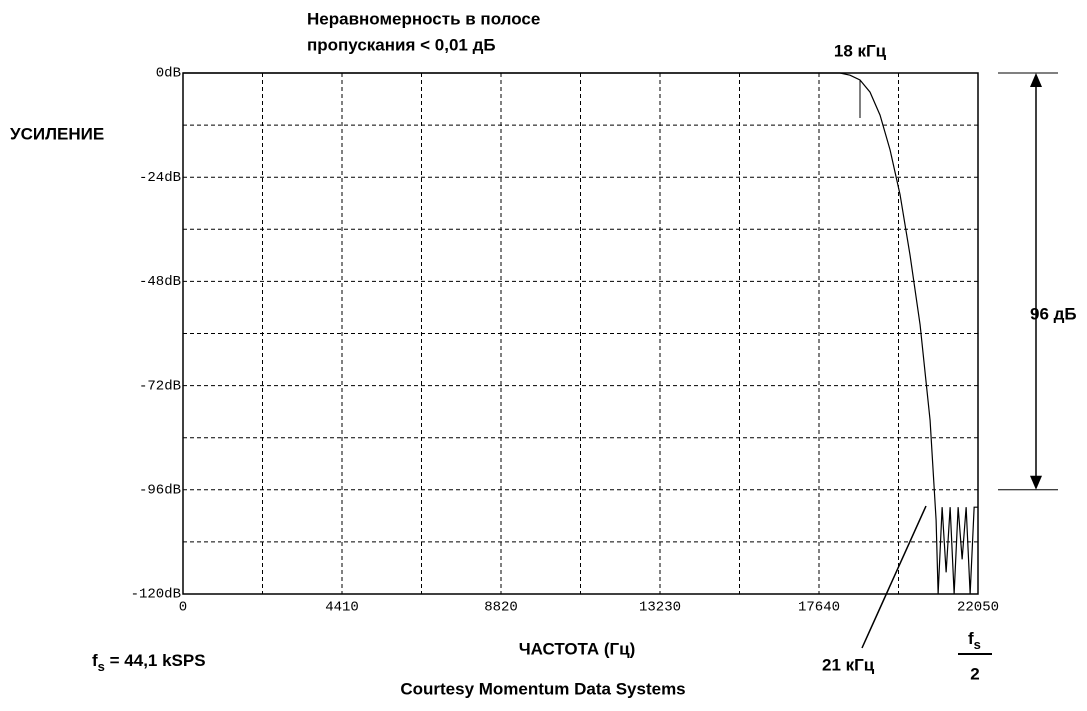 This screenshot has height=711, width=1087. Describe the element at coordinates (1053, 313) in the screenshot. I see `dimension-label: 96 дБ` at that location.